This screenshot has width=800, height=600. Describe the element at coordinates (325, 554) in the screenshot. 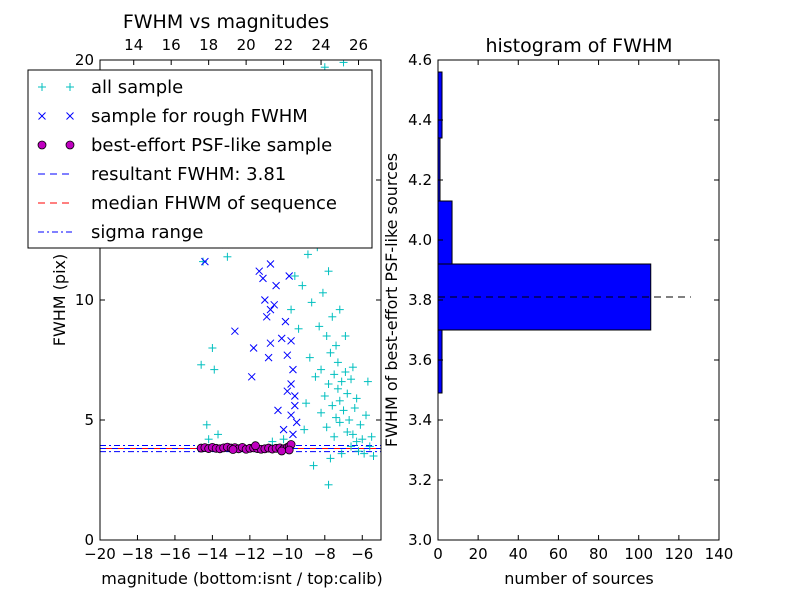

I see `left-x-tick-label: −8` at that location.